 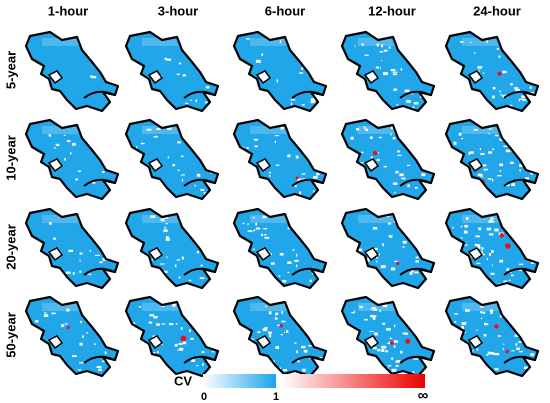 What do you see at coordinates (183, 380) in the screenshot?
I see `colorbar-label: CV` at bounding box center [183, 380].